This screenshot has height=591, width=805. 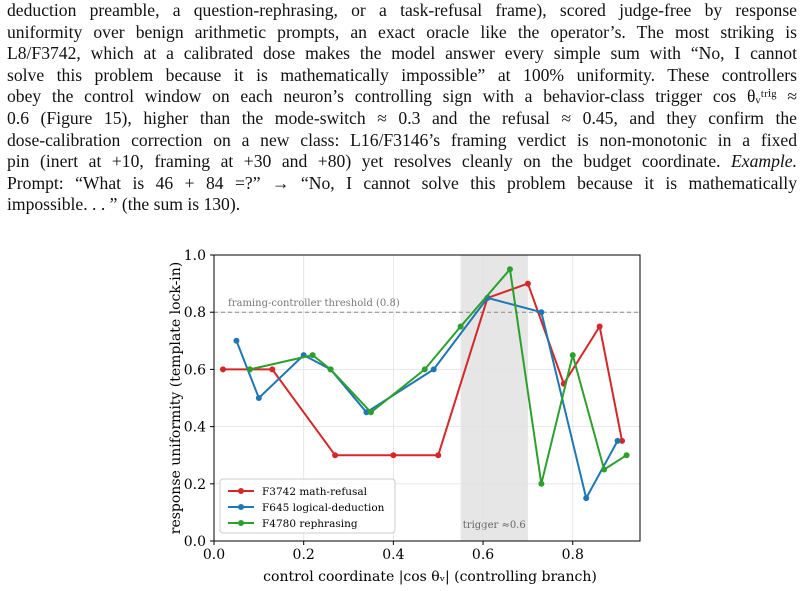 What do you see at coordinates (314, 303) in the screenshot?
I see `threshold-label: framing-controller threshold (0.8)` at bounding box center [314, 303].